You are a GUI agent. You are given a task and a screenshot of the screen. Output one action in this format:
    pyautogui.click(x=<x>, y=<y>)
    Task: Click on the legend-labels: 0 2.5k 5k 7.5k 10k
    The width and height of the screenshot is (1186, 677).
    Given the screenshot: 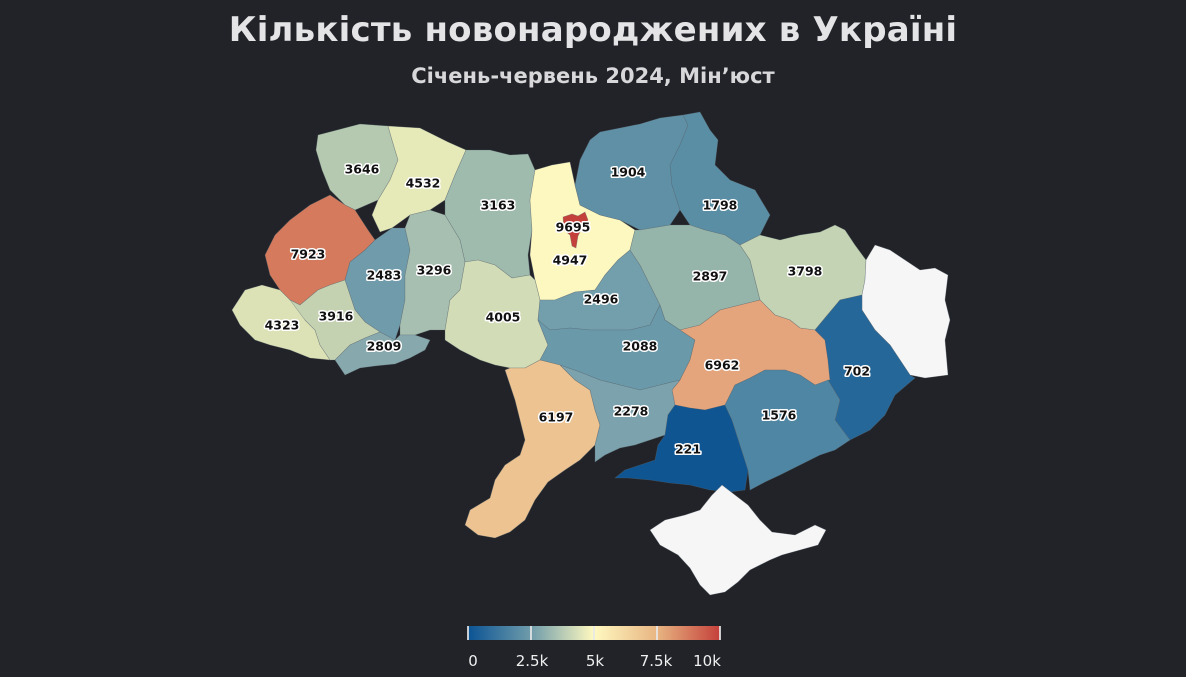 What is the action you would take?
    pyautogui.click(x=600, y=662)
    